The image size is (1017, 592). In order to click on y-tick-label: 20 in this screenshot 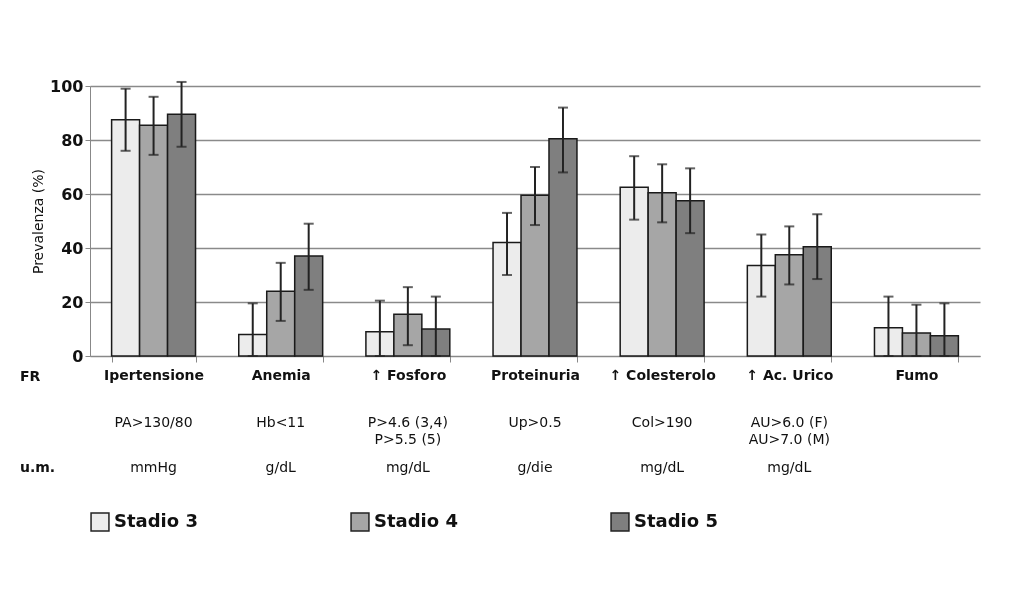, I will do `click(72, 302)`.